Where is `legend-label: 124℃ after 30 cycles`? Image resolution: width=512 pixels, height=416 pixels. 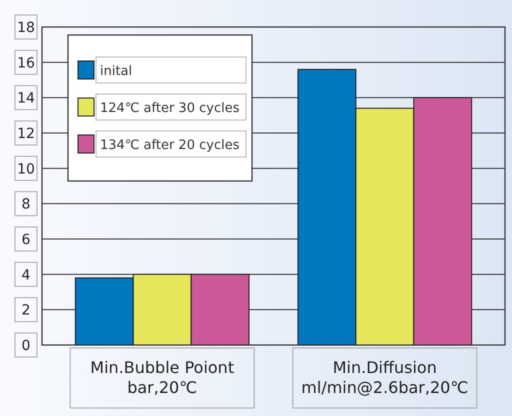
legend-label: 124℃ after 30 cycles is located at coordinates (170, 108).